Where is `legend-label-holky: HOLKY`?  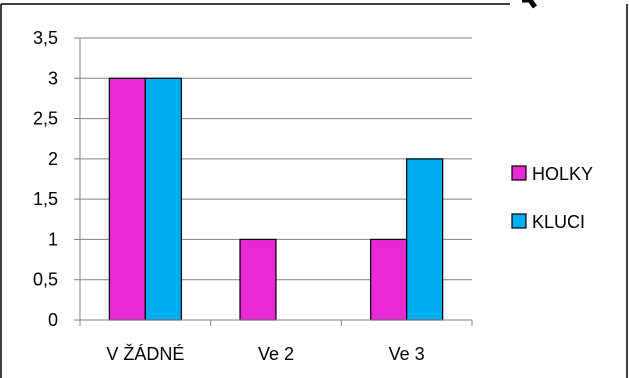 legend-label-holky: HOLKY is located at coordinates (562, 174).